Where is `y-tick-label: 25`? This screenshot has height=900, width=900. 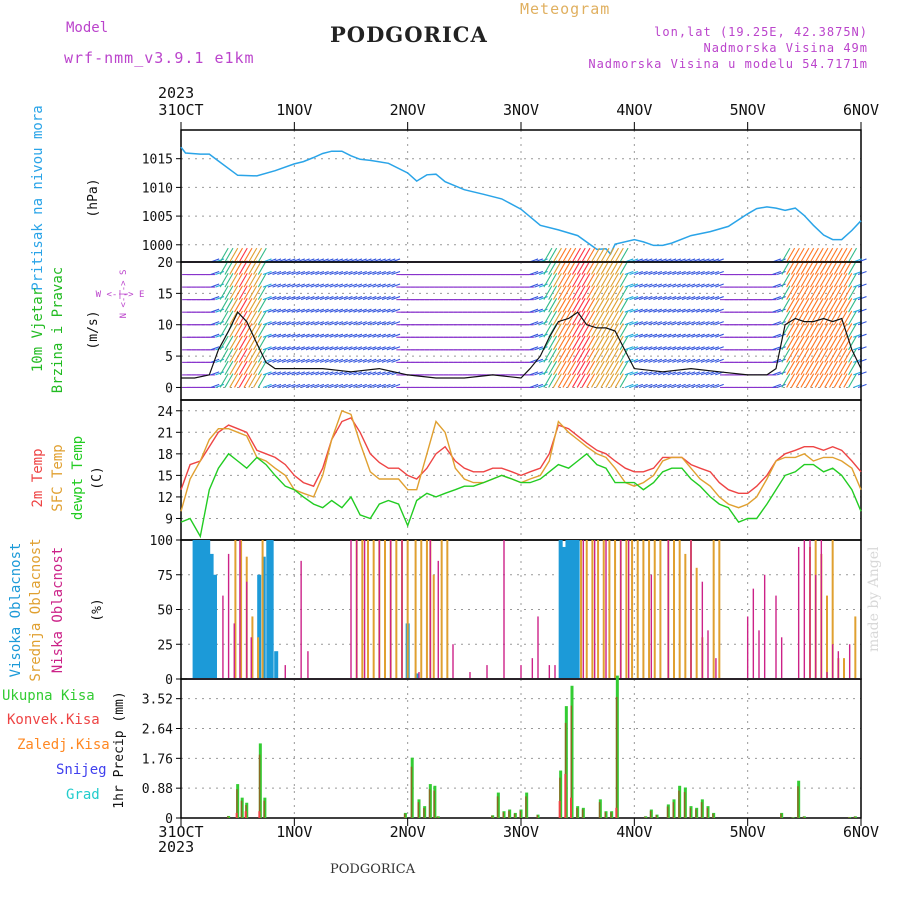 y-tick-label: 25 is located at coordinates (165, 645).